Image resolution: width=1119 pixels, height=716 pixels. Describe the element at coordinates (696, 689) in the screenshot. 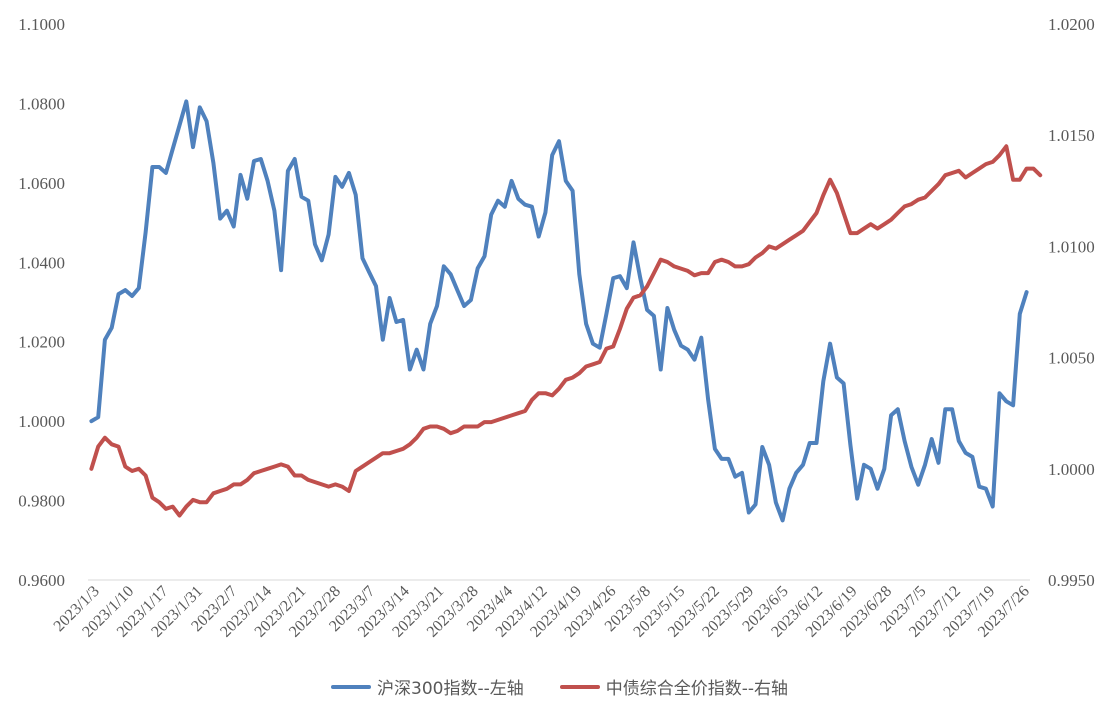

I see `legend-label-bond-index: 中债综合全价指数--右轴` at that location.